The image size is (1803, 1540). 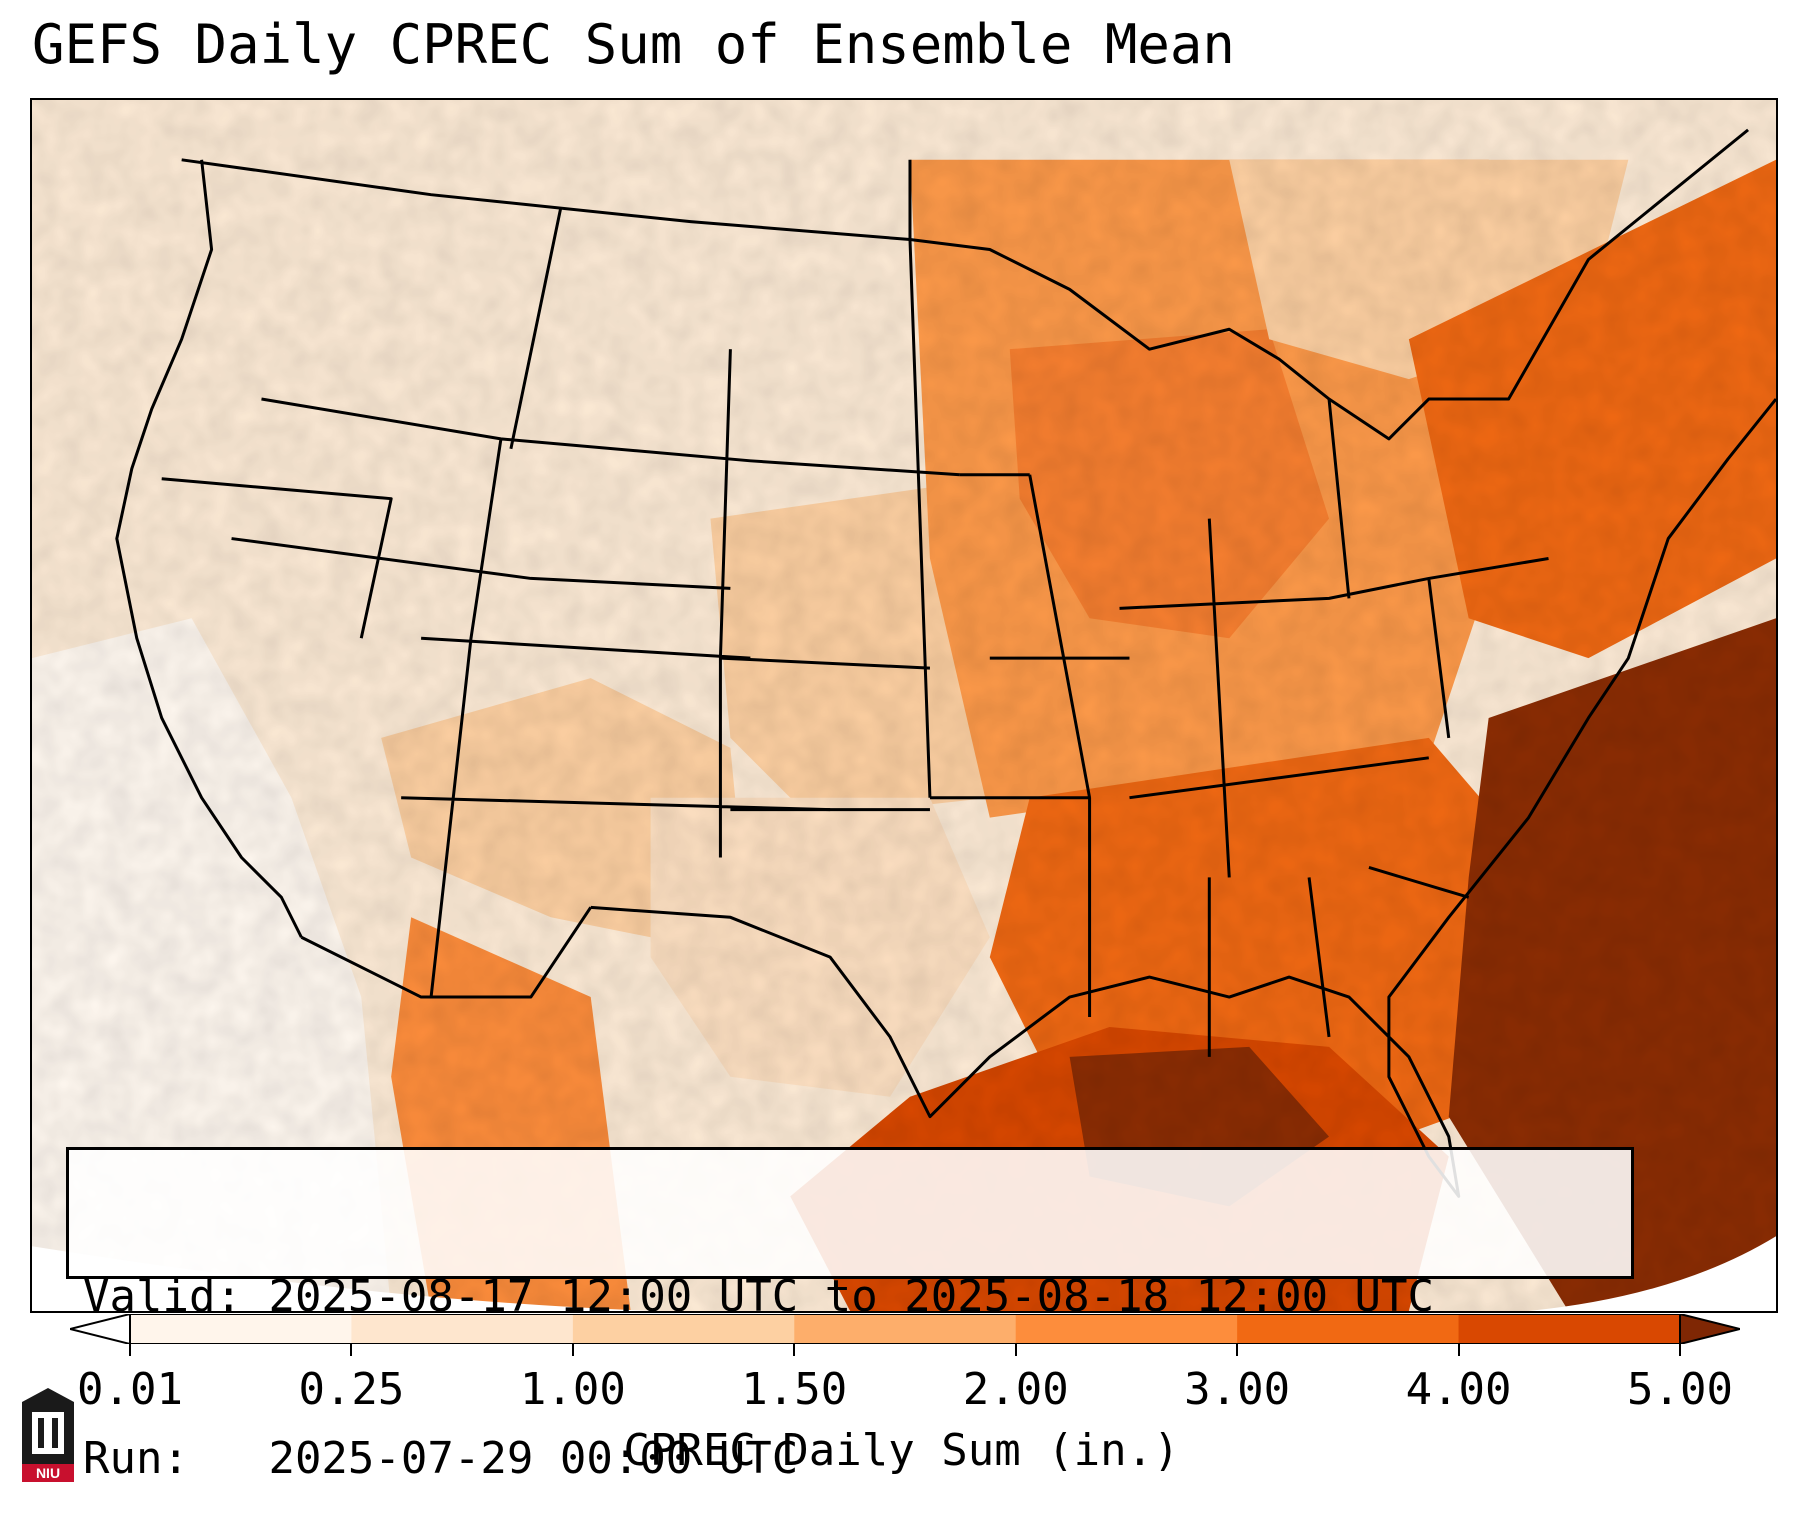 What do you see at coordinates (209, 548) in the screenshot?
I see `west-coast` at bounding box center [209, 548].